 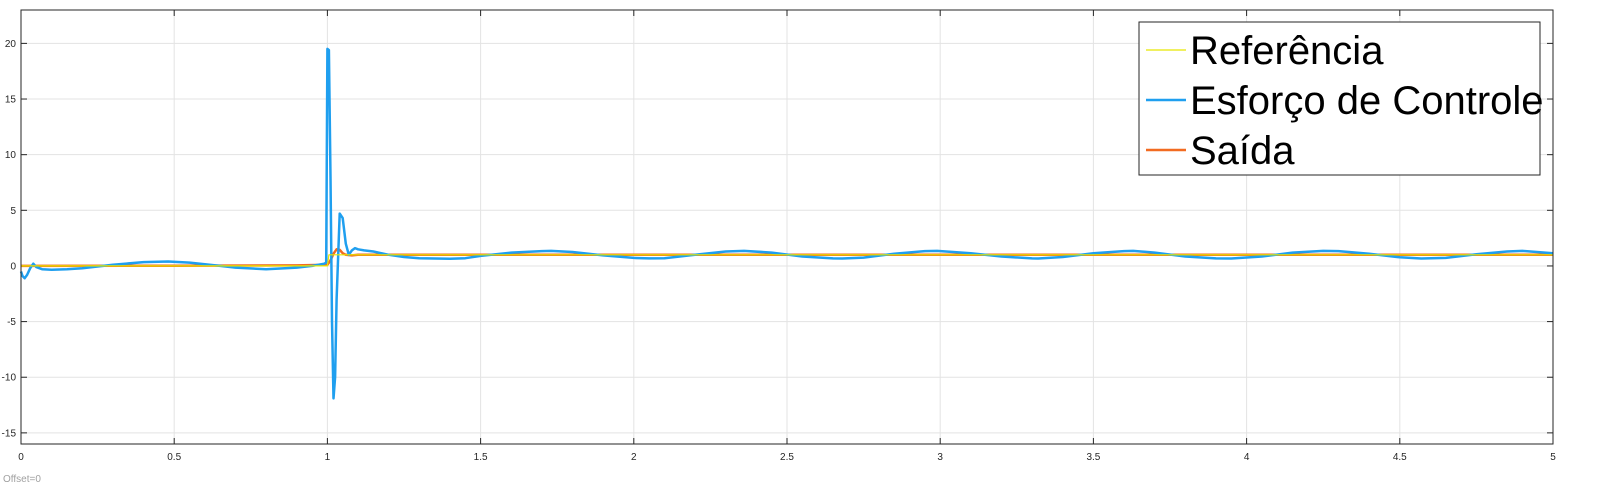 I want to click on legend-box, so click(x=1339, y=98).